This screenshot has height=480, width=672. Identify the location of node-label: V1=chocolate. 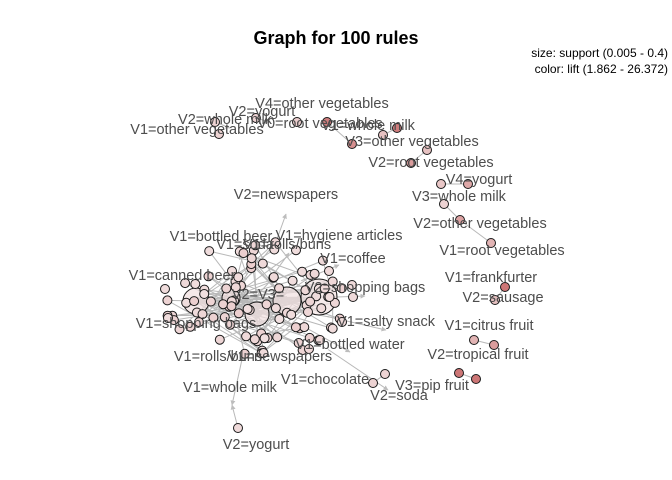
(325, 380).